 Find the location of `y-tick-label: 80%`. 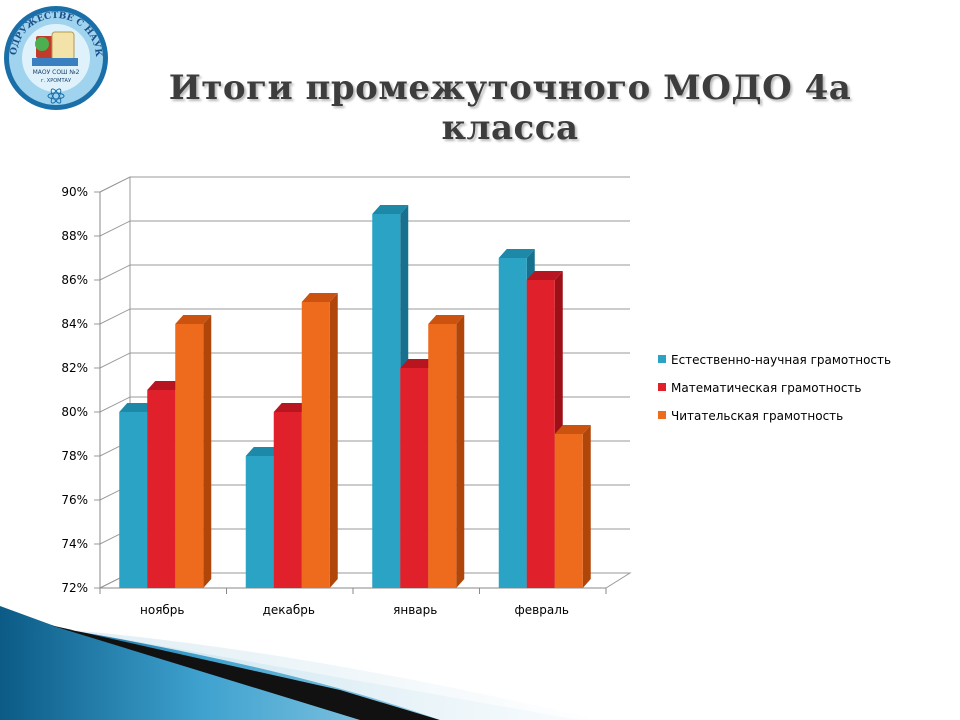

y-tick-label: 80% is located at coordinates (74, 412).